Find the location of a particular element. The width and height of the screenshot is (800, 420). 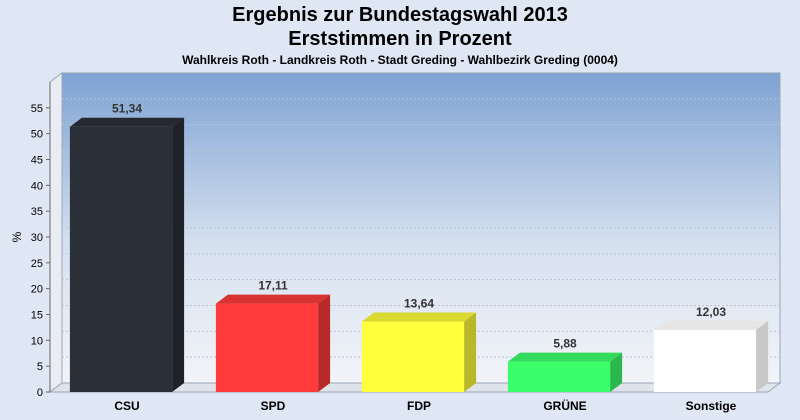

y-tick-label: 50 is located at coordinates (37, 135).